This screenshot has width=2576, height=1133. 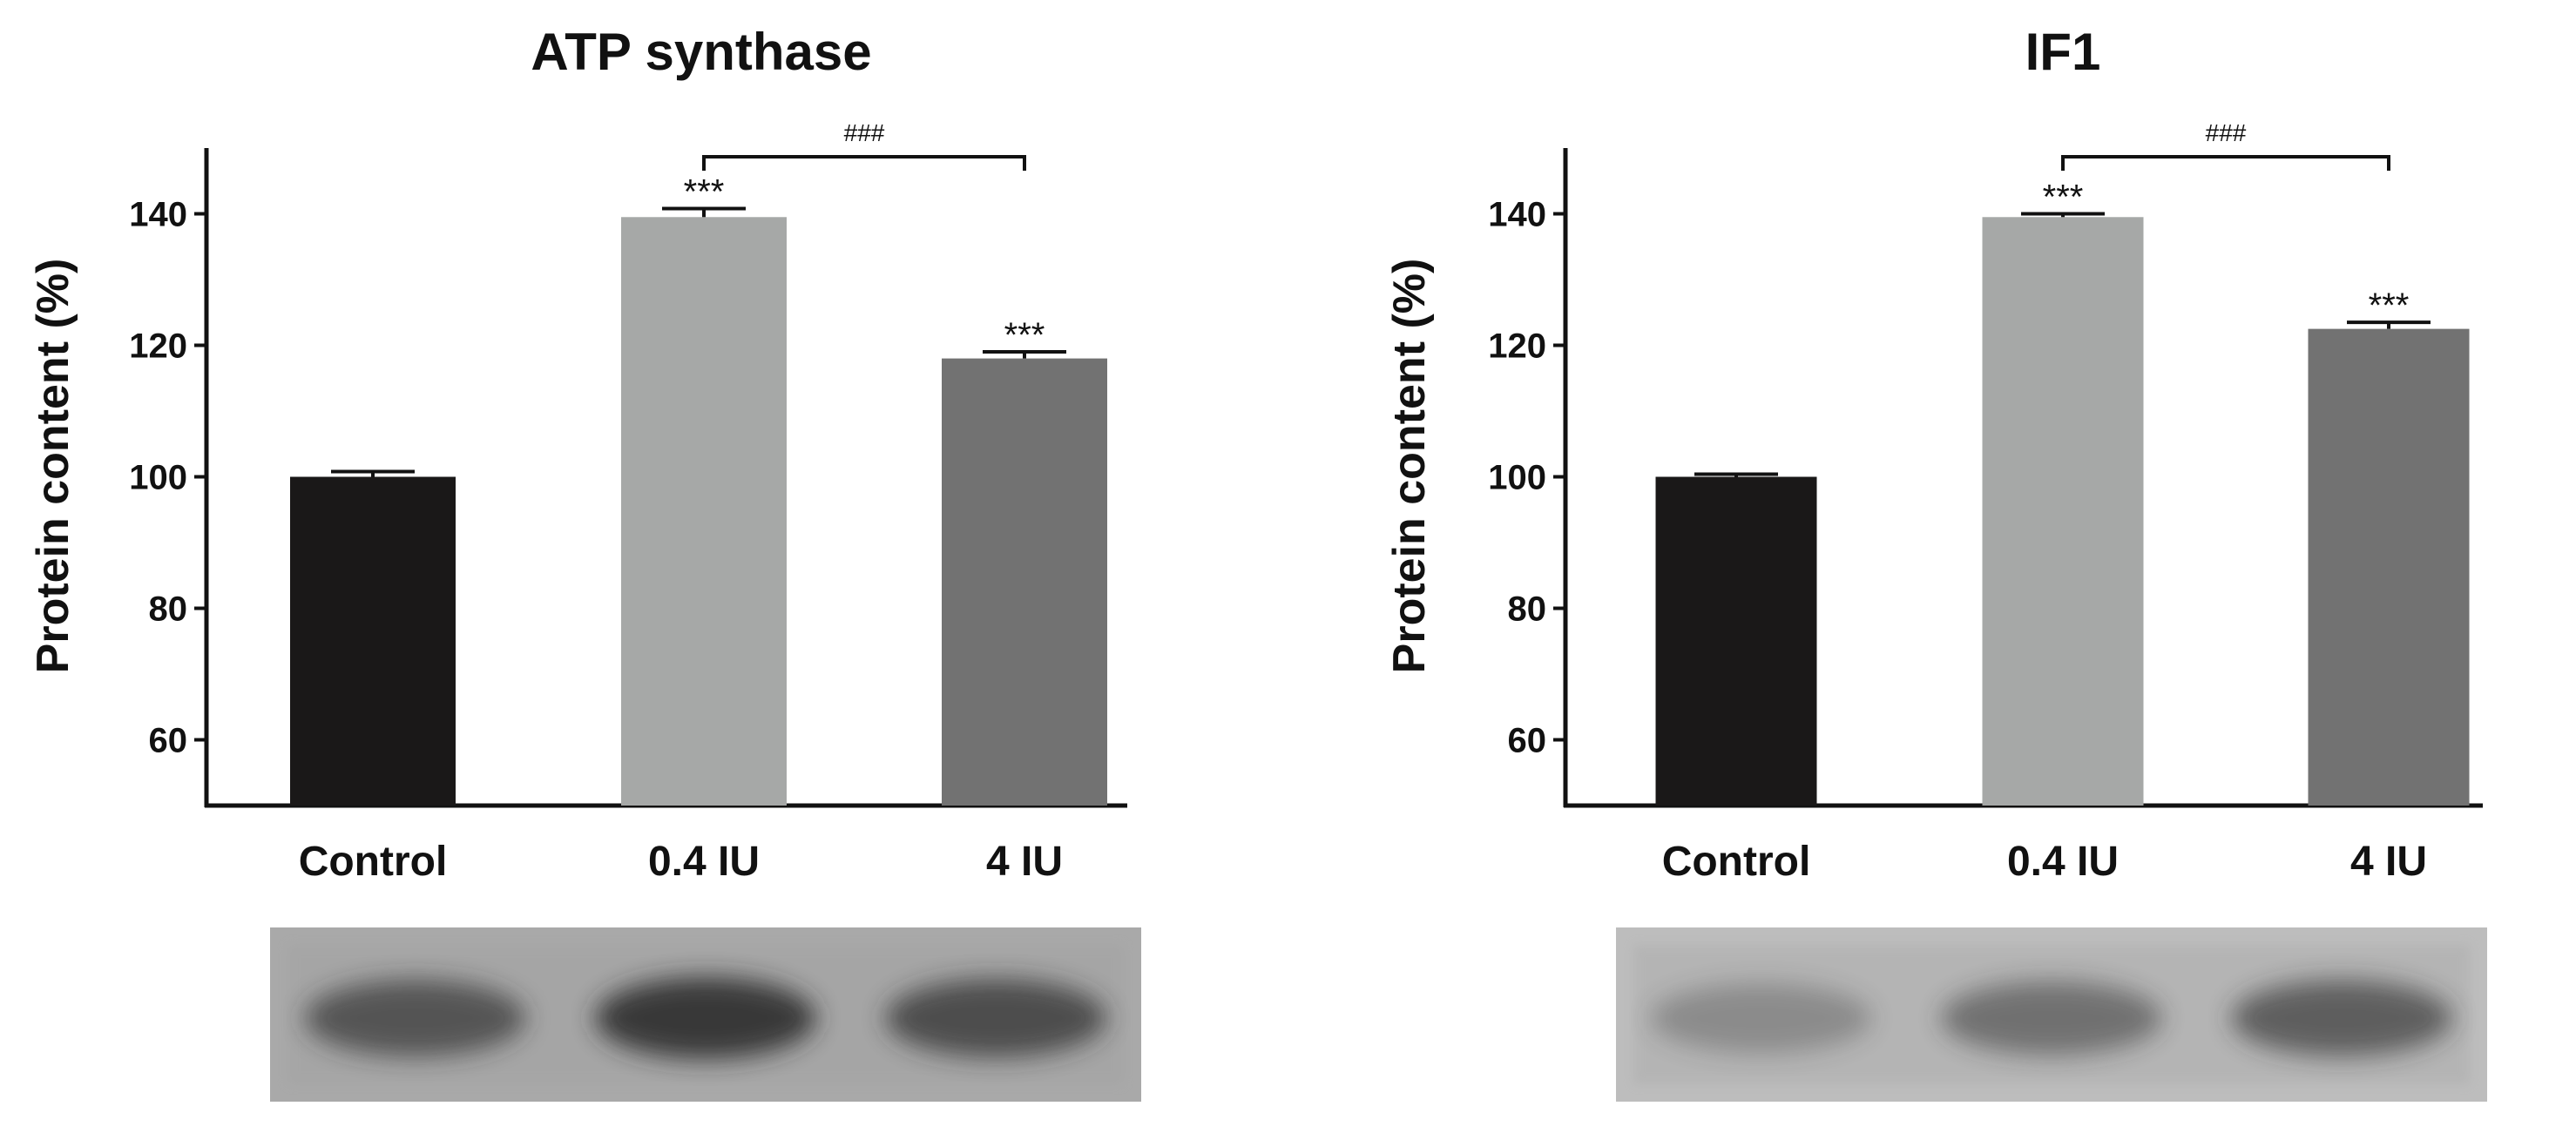 I want to click on chart-title: IF1, so click(x=2063, y=52).